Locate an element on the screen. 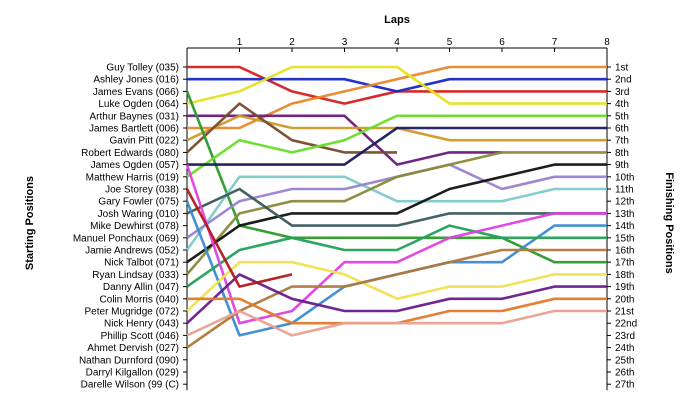 The height and width of the screenshot is (405, 700). lap-tick-label: 8 is located at coordinates (607, 42).